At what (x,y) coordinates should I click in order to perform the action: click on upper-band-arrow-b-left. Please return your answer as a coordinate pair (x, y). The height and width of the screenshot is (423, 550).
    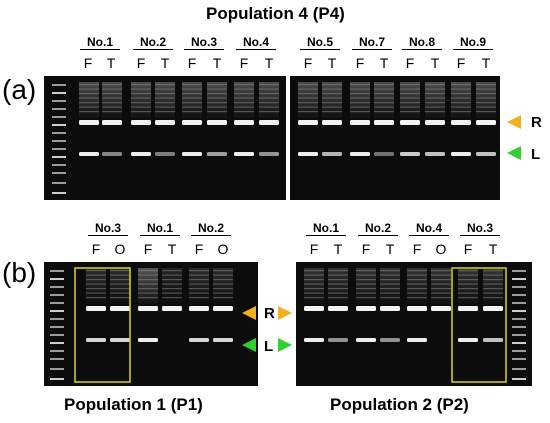
    Looking at the image, I should click on (249, 313).